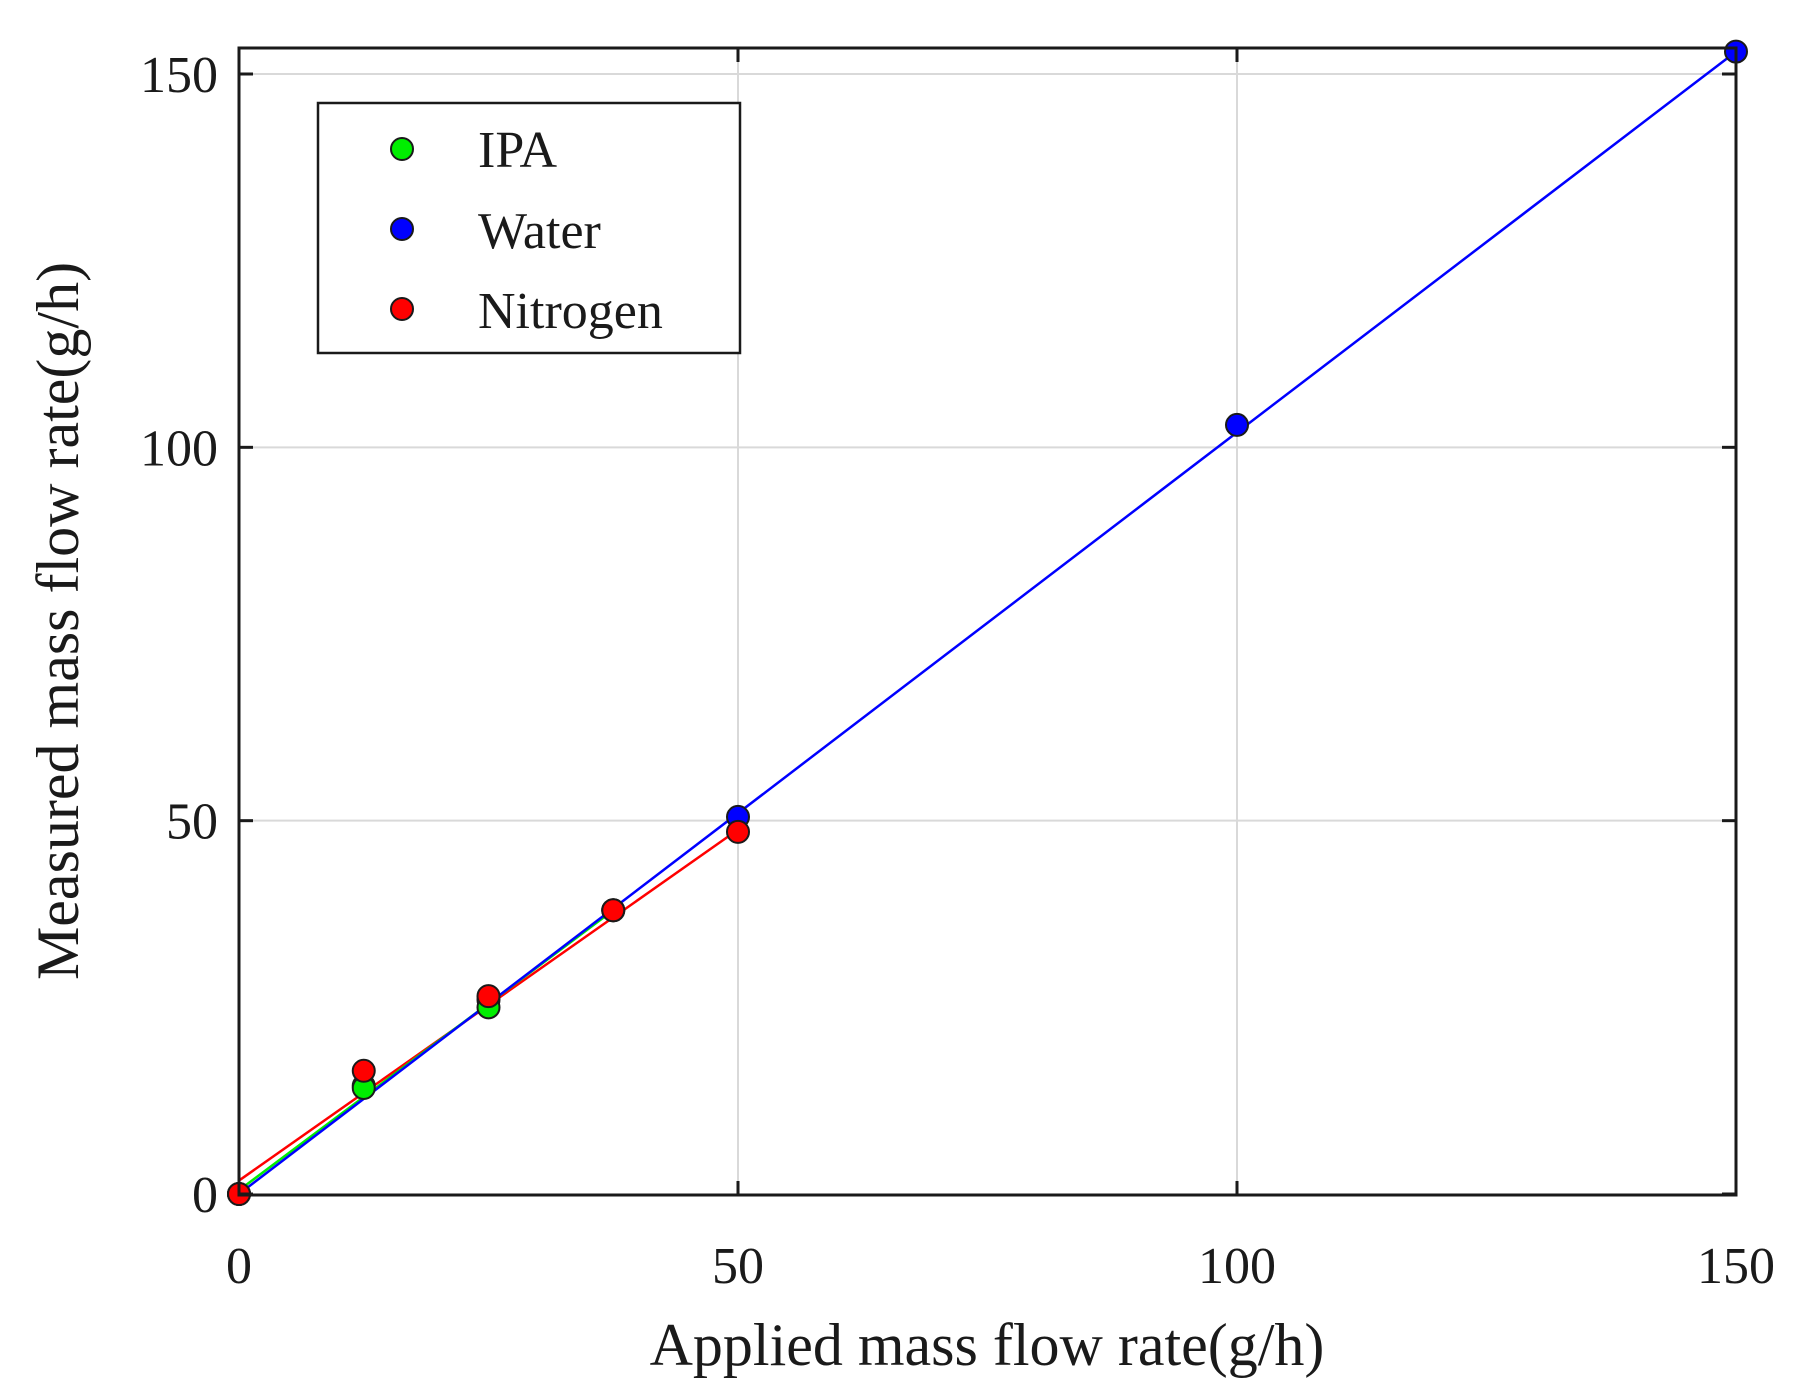 Image resolution: width=1798 pixels, height=1395 pixels. Describe the element at coordinates (517, 150) in the screenshot. I see `legend-label-ipa: IPA` at that location.